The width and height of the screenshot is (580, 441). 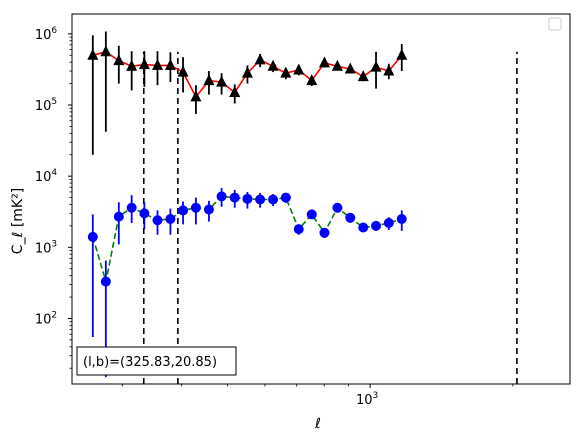 What do you see at coordinates (46, 176) in the screenshot?
I see `y-tick-label: 104` at bounding box center [46, 176].